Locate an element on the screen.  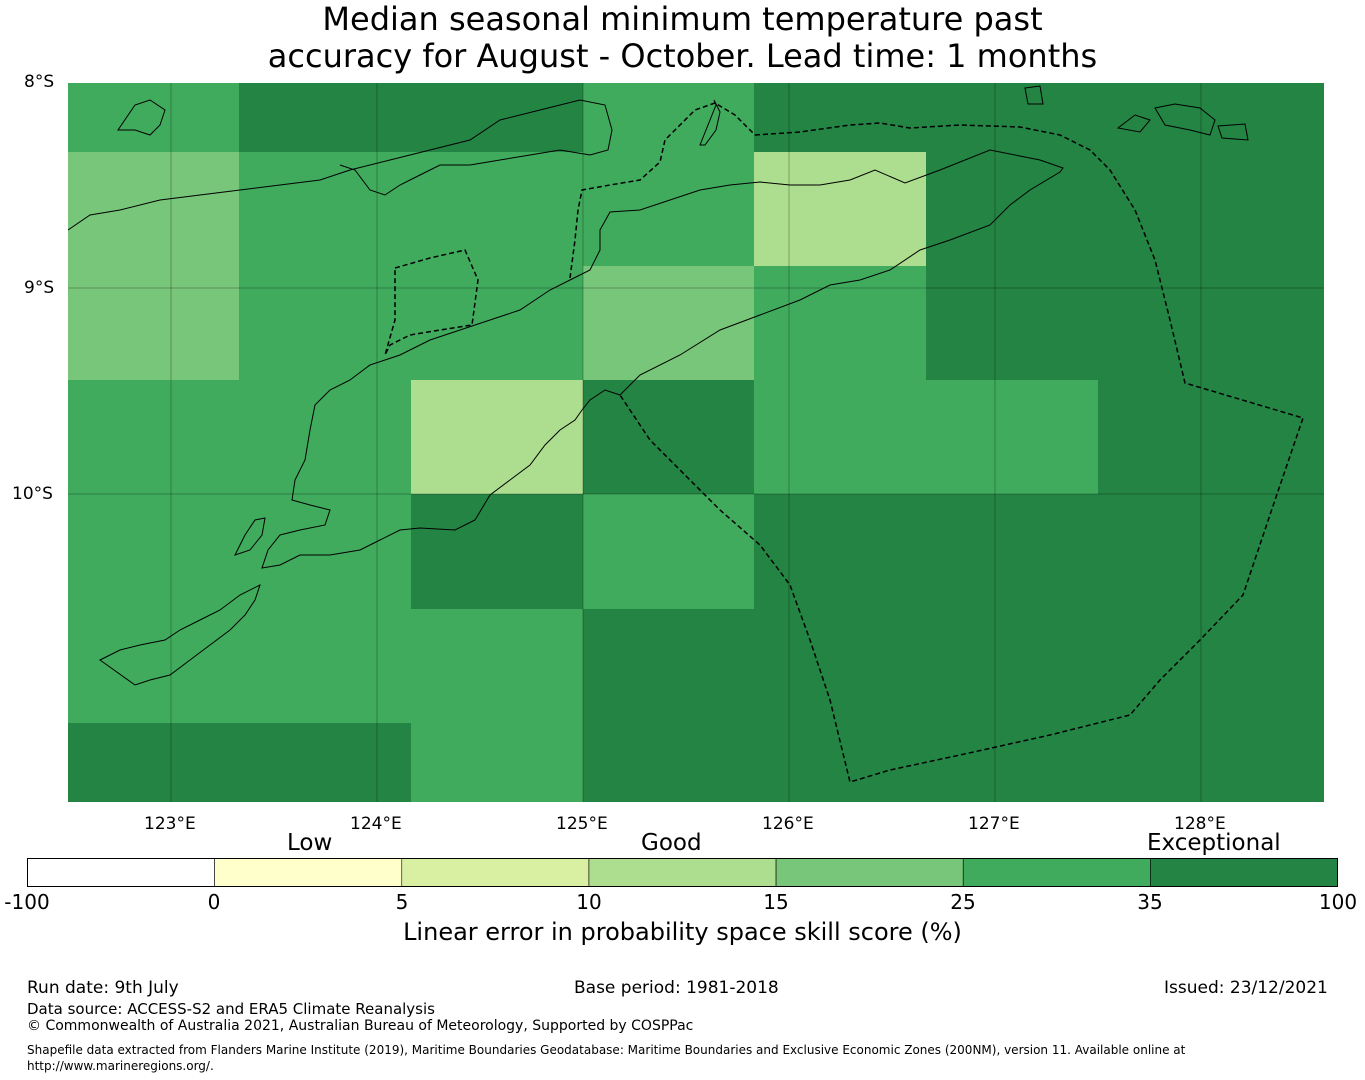
colorbar-category-good: Good is located at coordinates (671, 843).